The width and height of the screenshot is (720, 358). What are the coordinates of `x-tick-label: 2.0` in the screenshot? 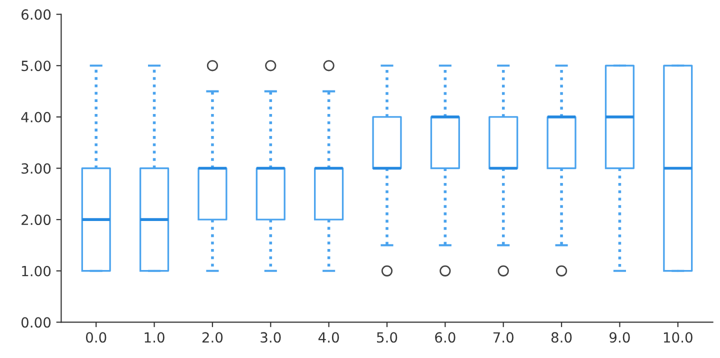 It's located at (212, 337).